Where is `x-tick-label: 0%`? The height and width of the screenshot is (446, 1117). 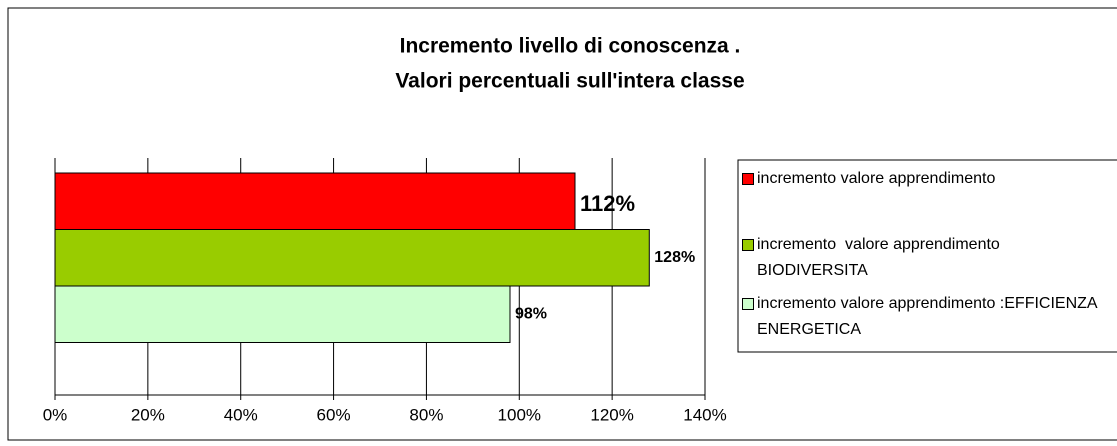 x-tick-label: 0% is located at coordinates (55, 414).